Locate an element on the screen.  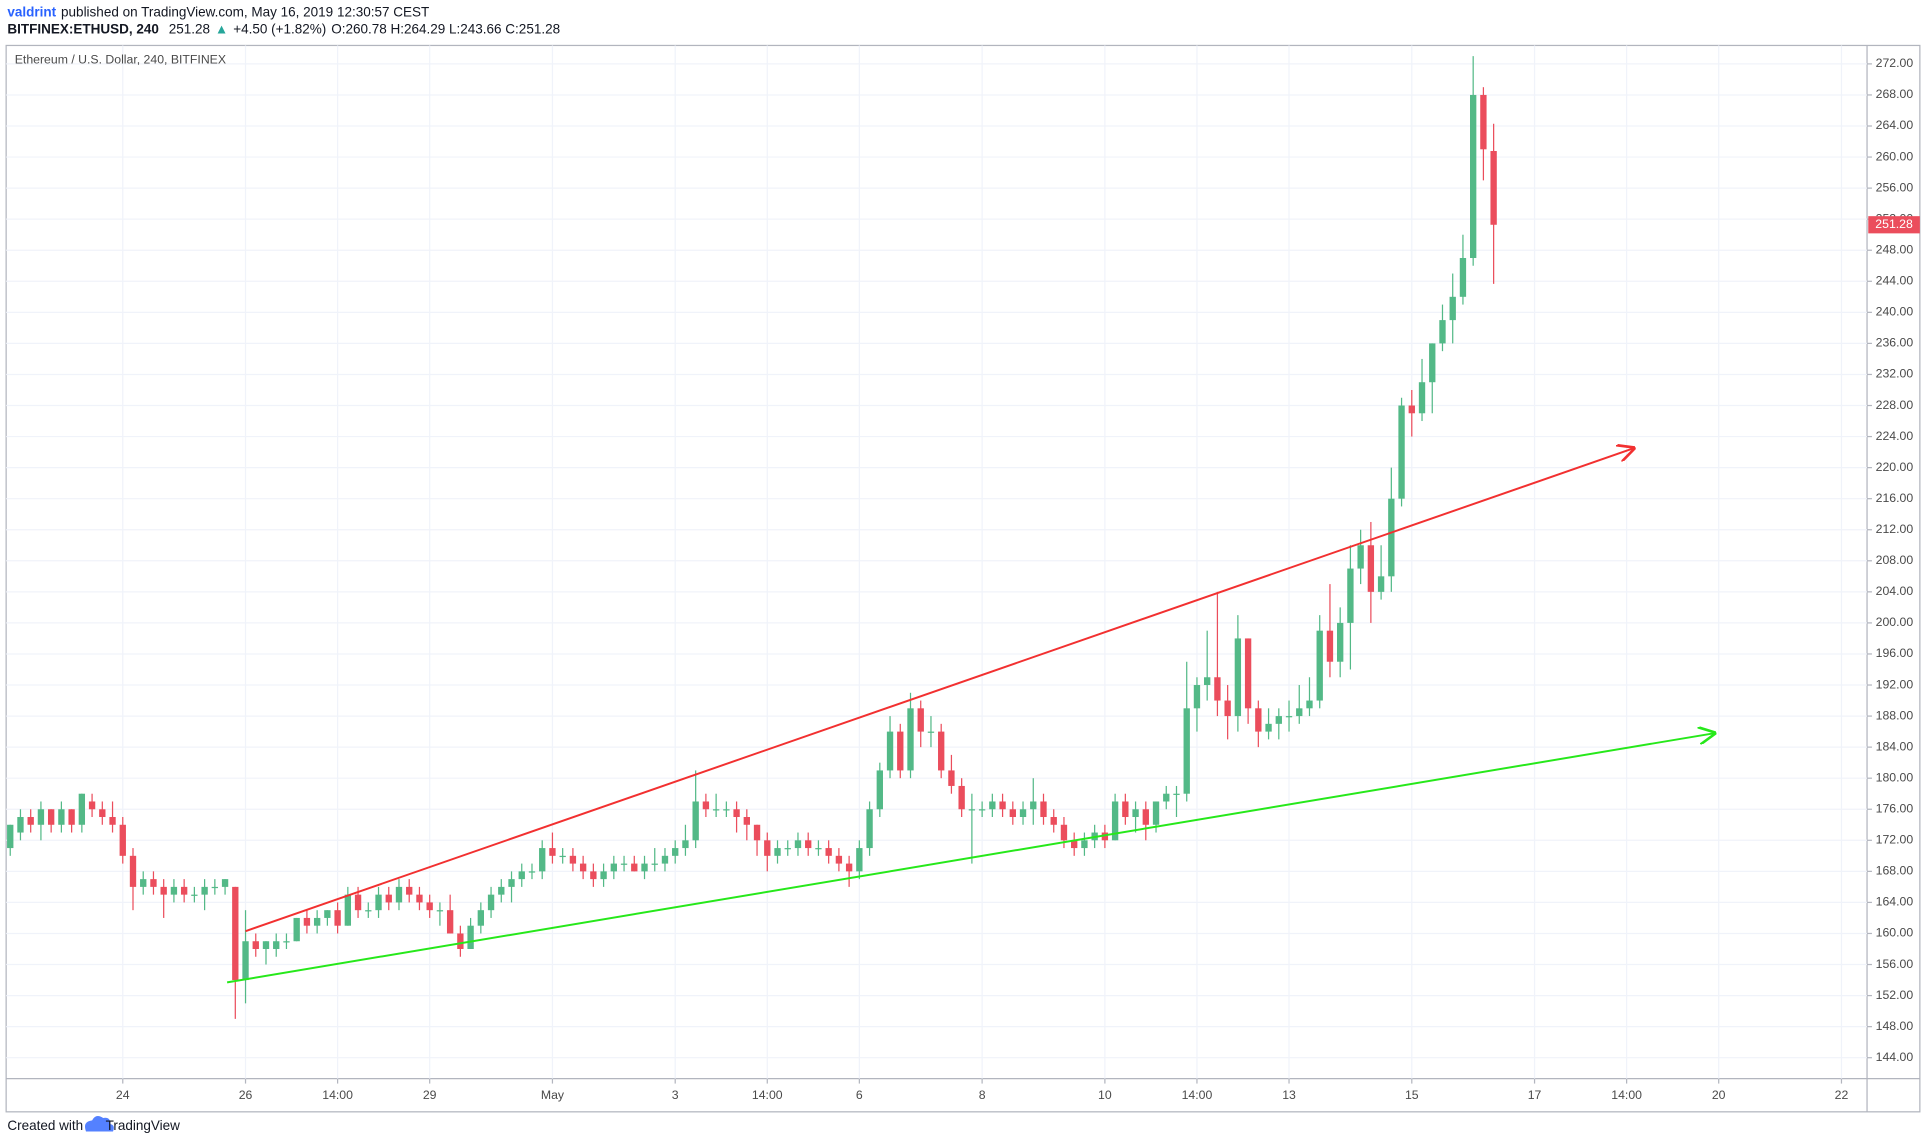
y-tick-label: 220.00 is located at coordinates (1895, 467).